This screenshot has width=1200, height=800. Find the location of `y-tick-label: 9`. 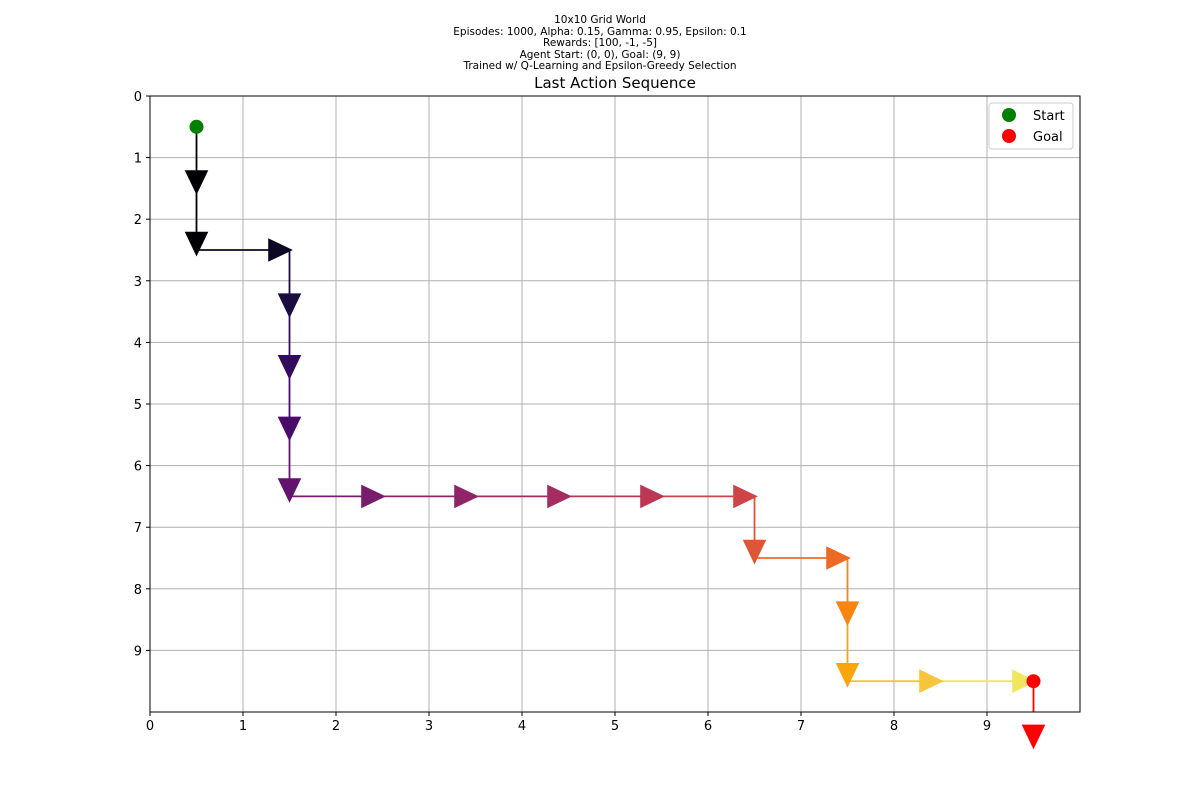

y-tick-label: 9 is located at coordinates (138, 651).